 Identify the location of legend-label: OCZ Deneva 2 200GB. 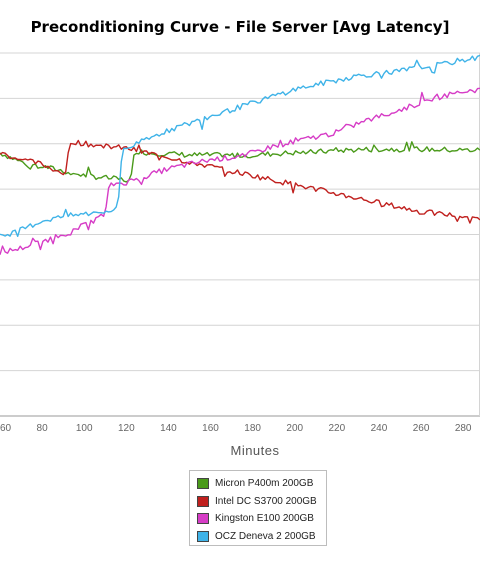
(265, 536).